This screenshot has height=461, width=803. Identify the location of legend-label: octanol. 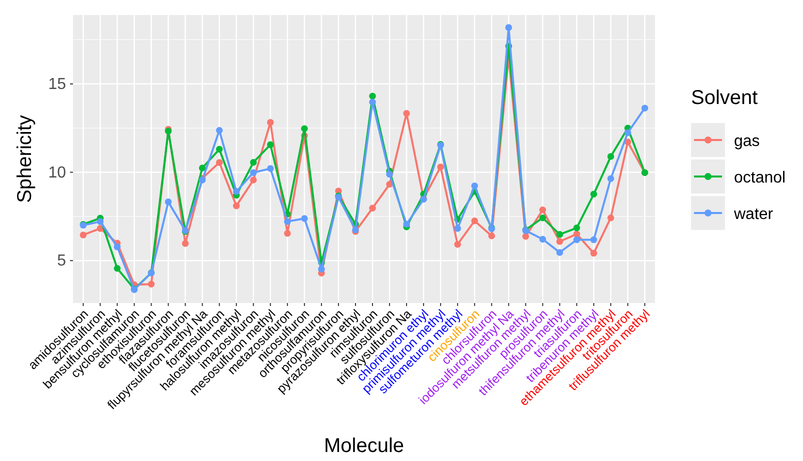
(760, 178).